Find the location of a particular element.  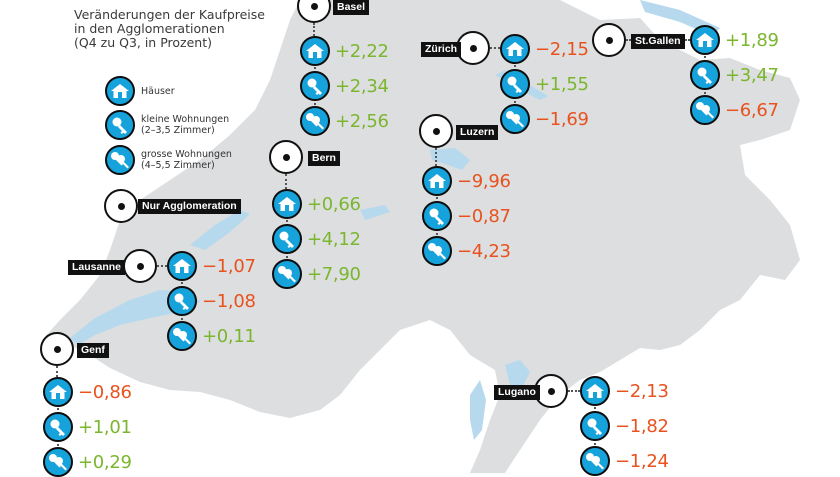

city-marker-genf is located at coordinates (57, 349).